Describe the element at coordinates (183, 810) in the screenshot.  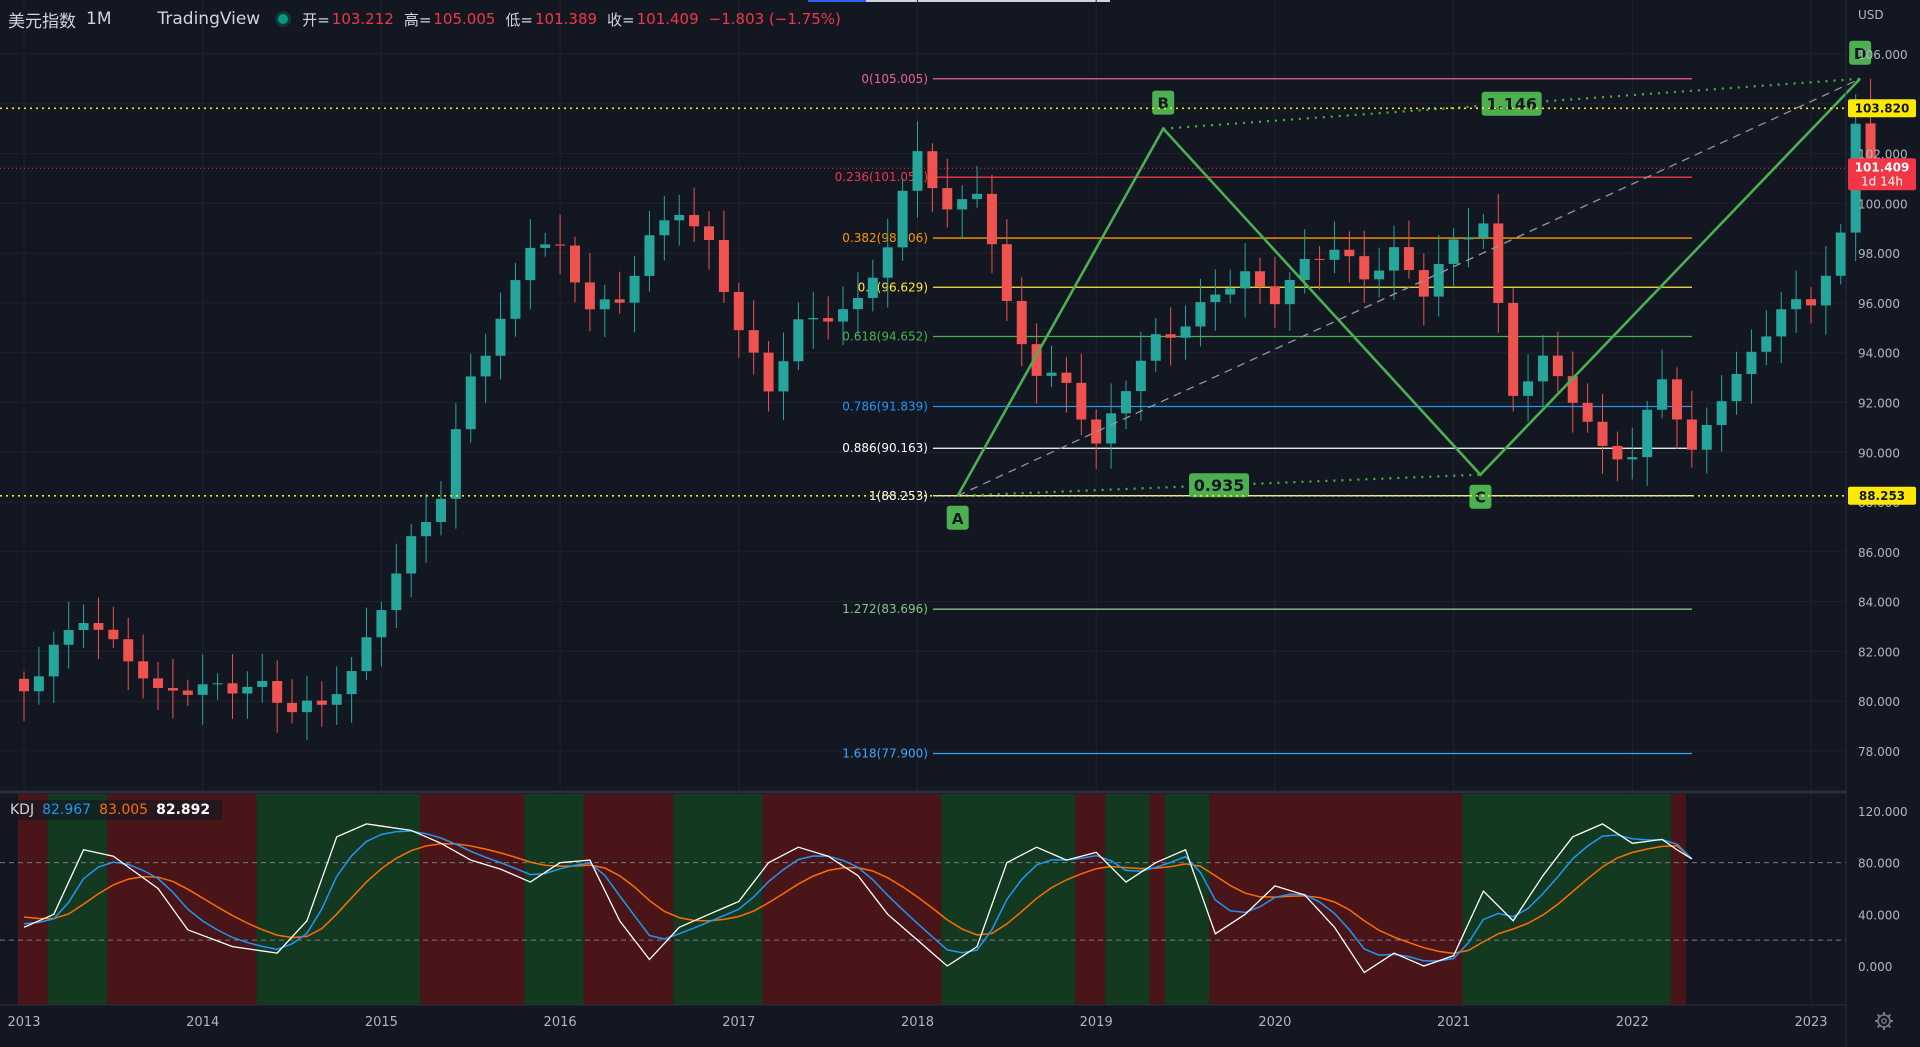
I see `kdj-j-value: 82.892` at that location.